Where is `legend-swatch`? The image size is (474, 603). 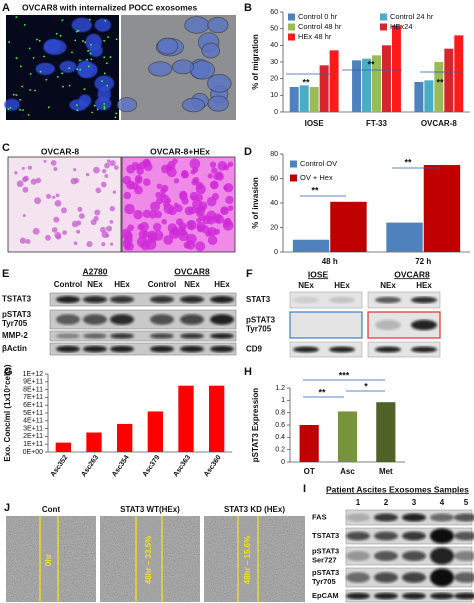 legend-swatch is located at coordinates (293, 164).